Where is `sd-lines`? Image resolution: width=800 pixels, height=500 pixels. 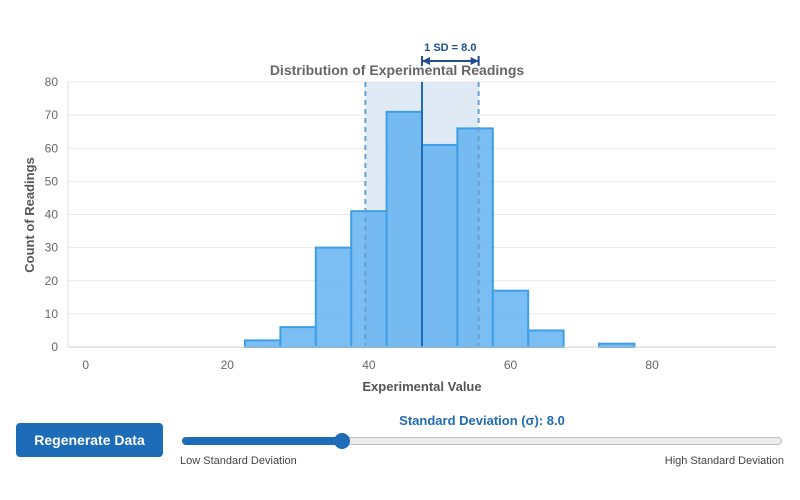
sd-lines is located at coordinates (422, 214).